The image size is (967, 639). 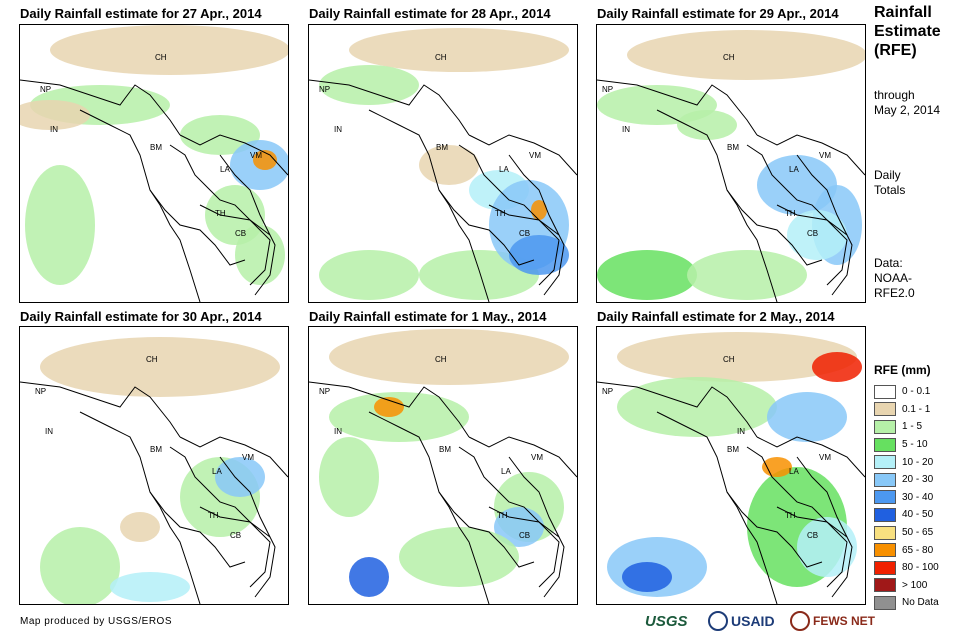 I want to click on legend-item: 30 - 40, so click(x=906, y=498).